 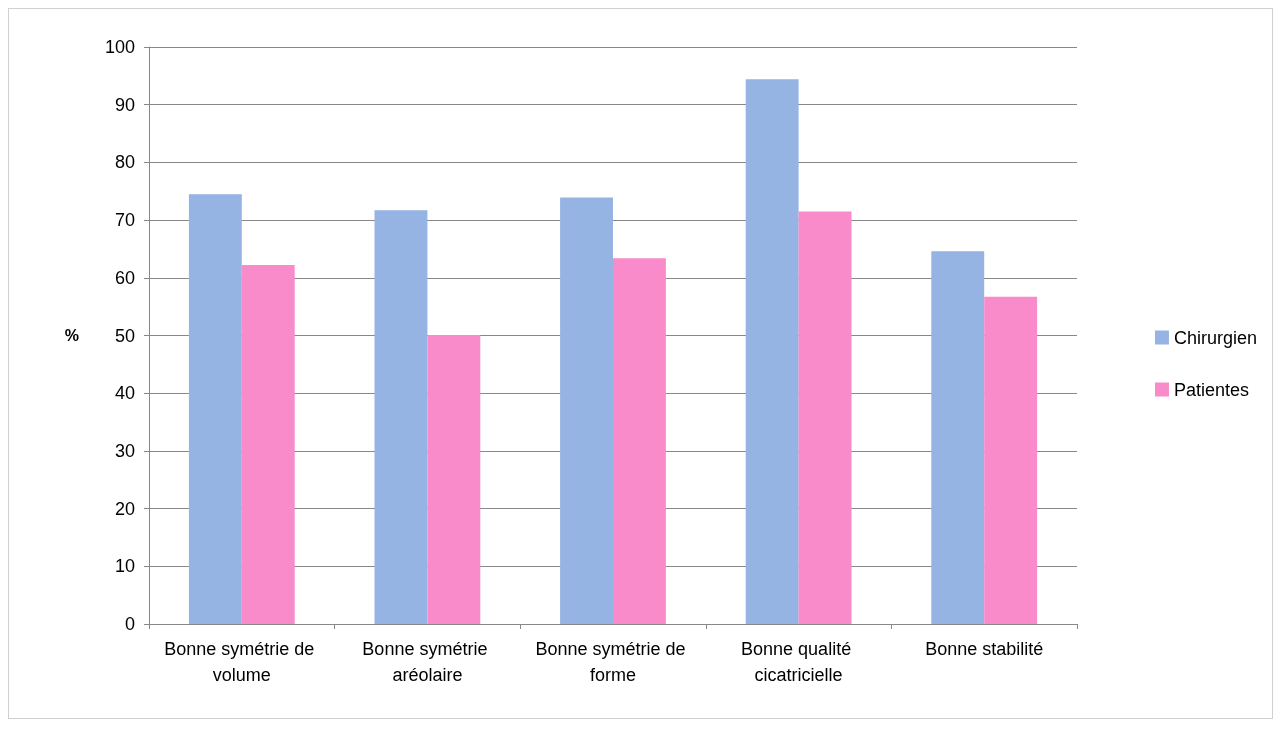 What do you see at coordinates (124, 566) in the screenshot?
I see `y-tick-label: 10` at bounding box center [124, 566].